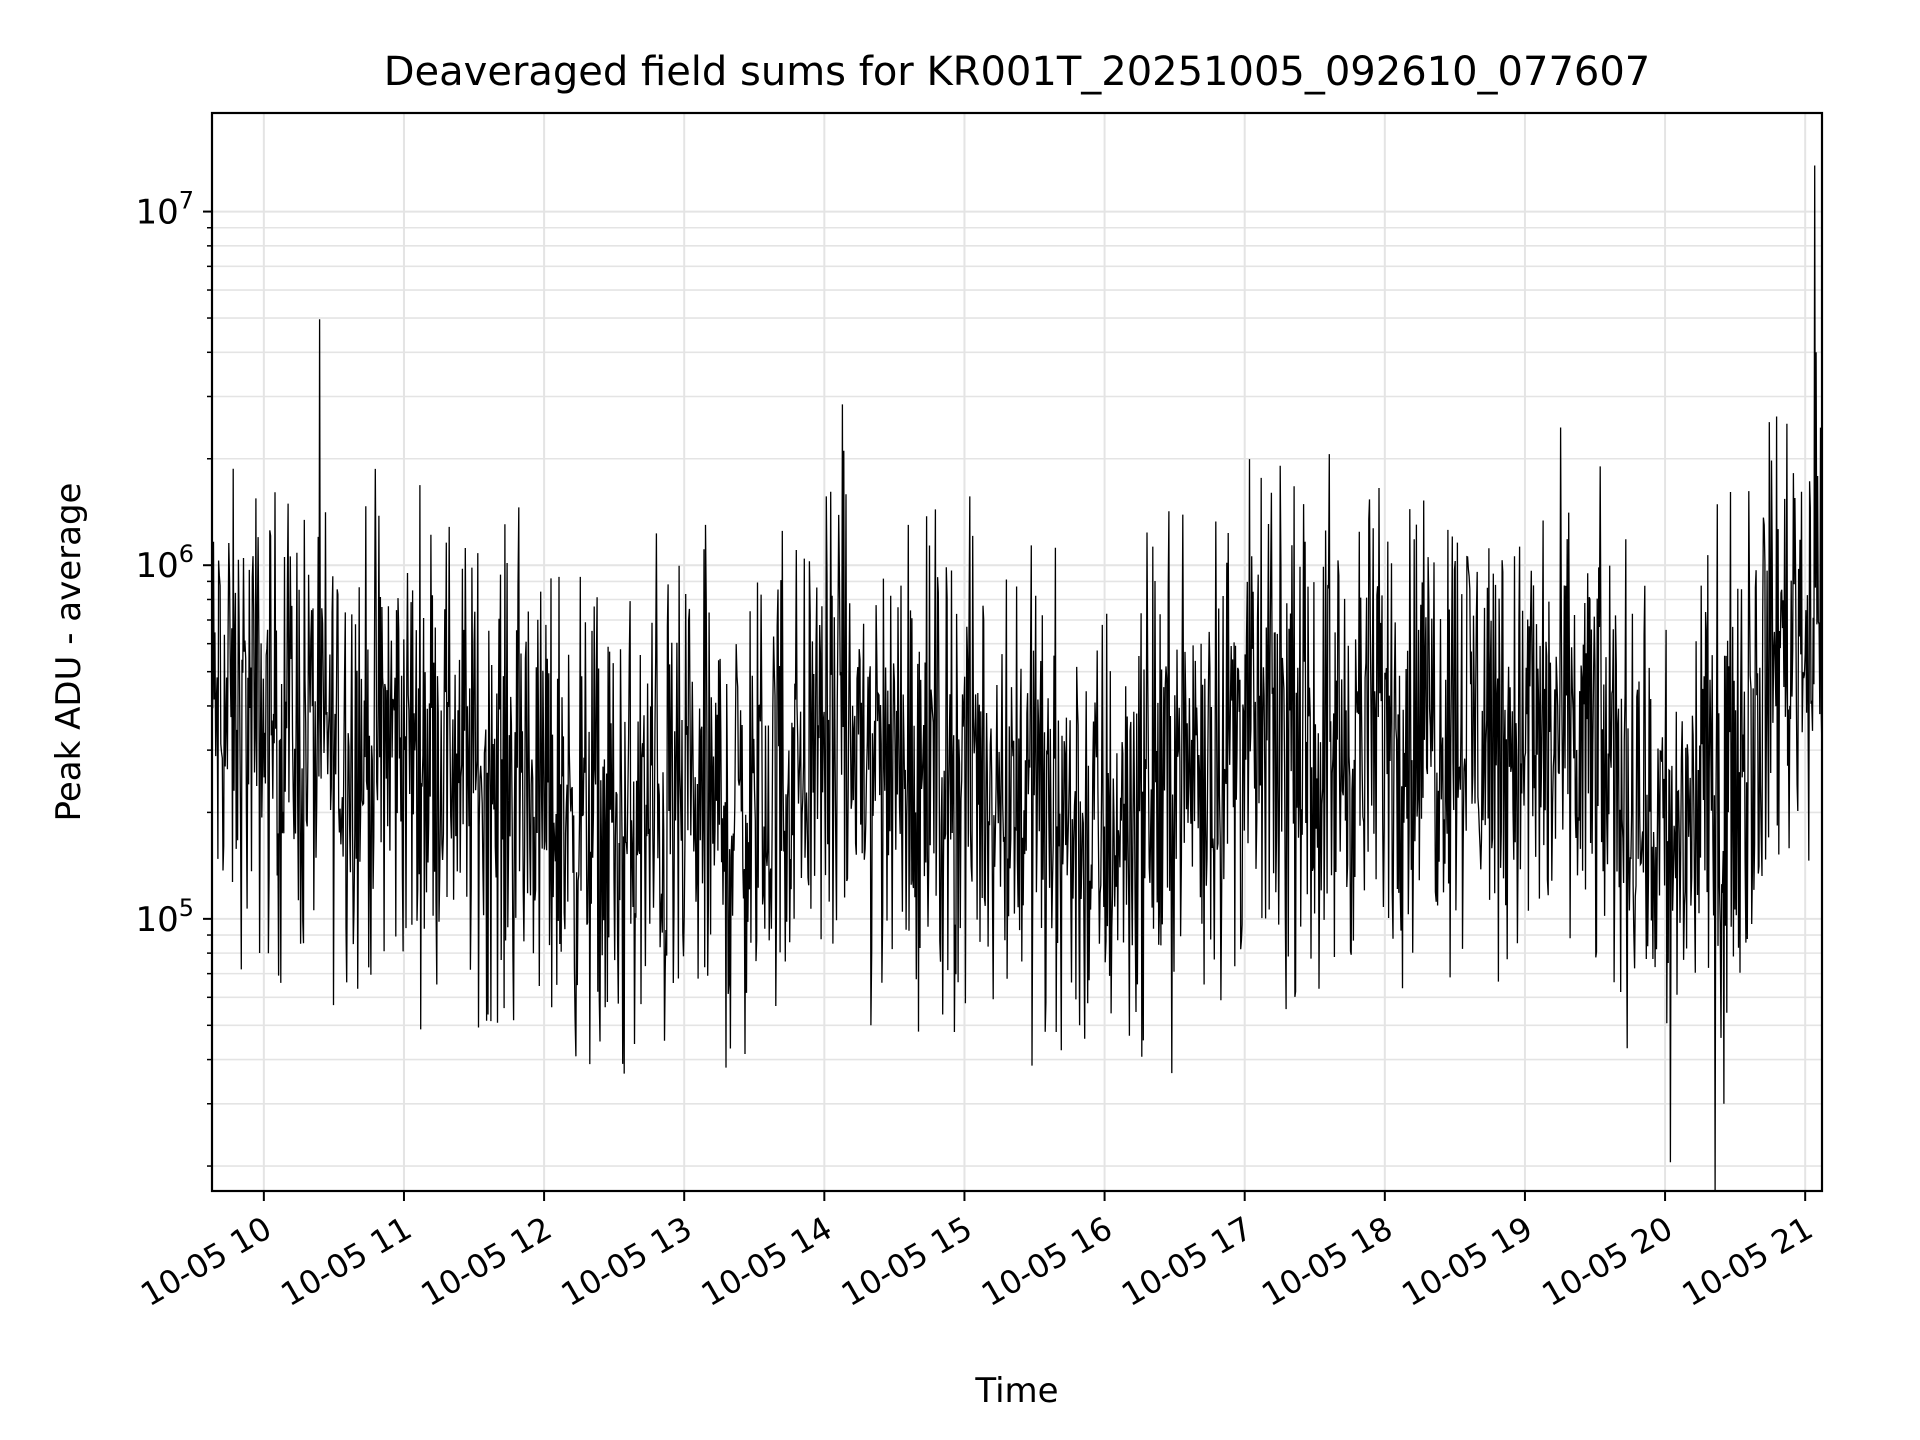 This screenshot has height=1440, width=1920. What do you see at coordinates (186, 908) in the screenshot?
I see `y-tick-label-exponent: 5` at bounding box center [186, 908].